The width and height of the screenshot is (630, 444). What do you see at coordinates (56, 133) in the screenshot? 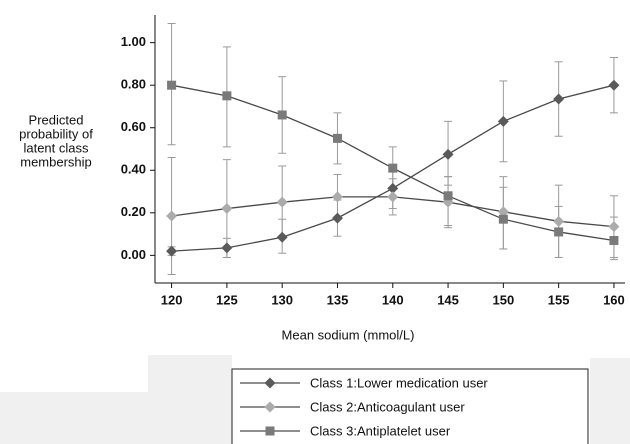
I see `y-axis-label: probability of` at bounding box center [56, 133].